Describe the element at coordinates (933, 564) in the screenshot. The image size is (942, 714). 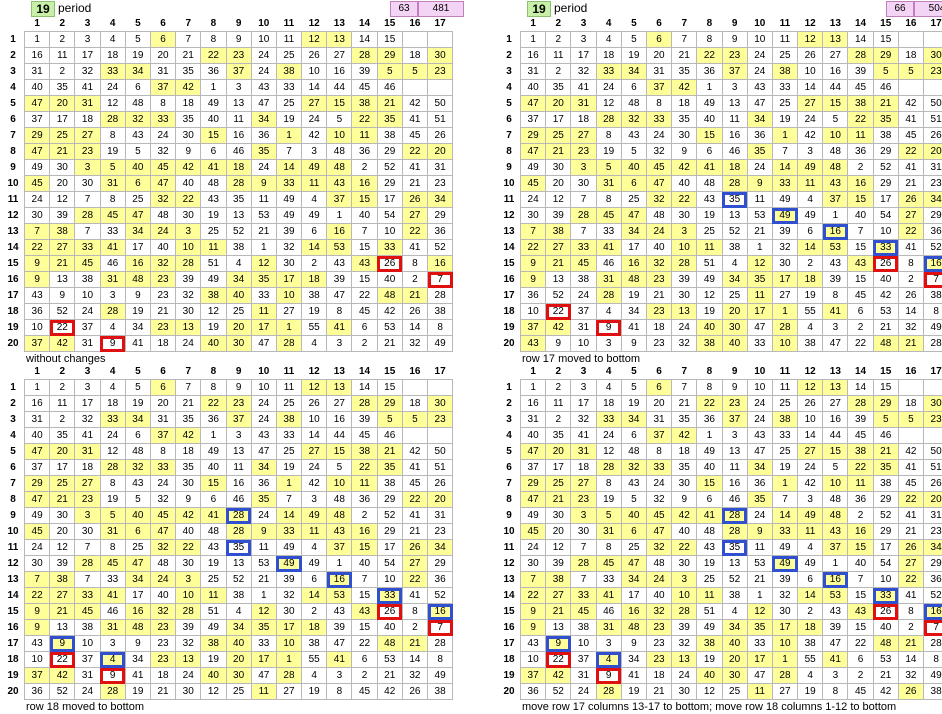
I see `grid-cell: 29` at that location.